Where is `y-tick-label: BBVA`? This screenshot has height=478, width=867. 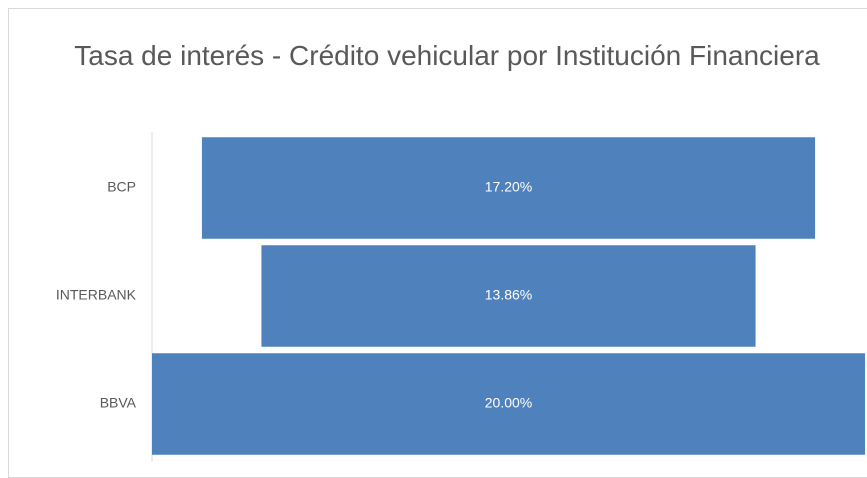 y-tick-label: BBVA is located at coordinates (118, 403).